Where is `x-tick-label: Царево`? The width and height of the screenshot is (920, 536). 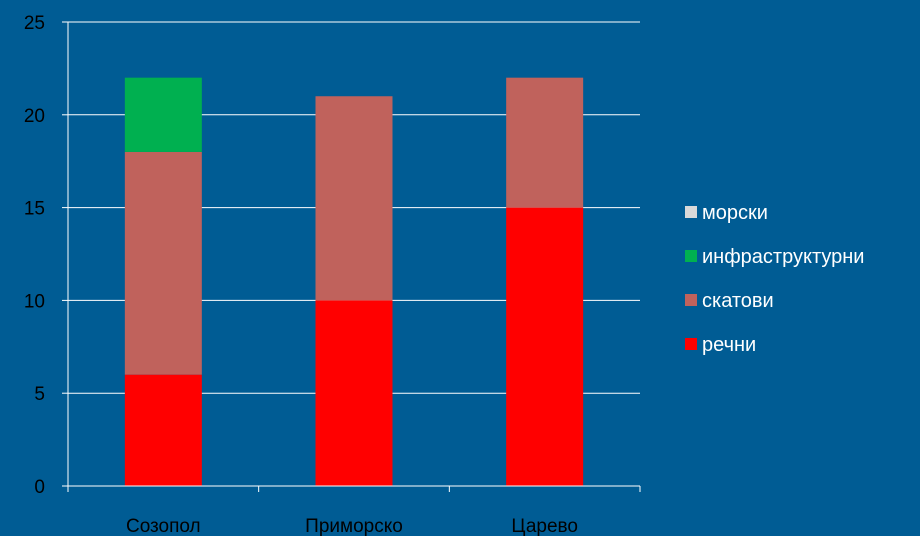 x-tick-label: Царево is located at coordinates (544, 526).